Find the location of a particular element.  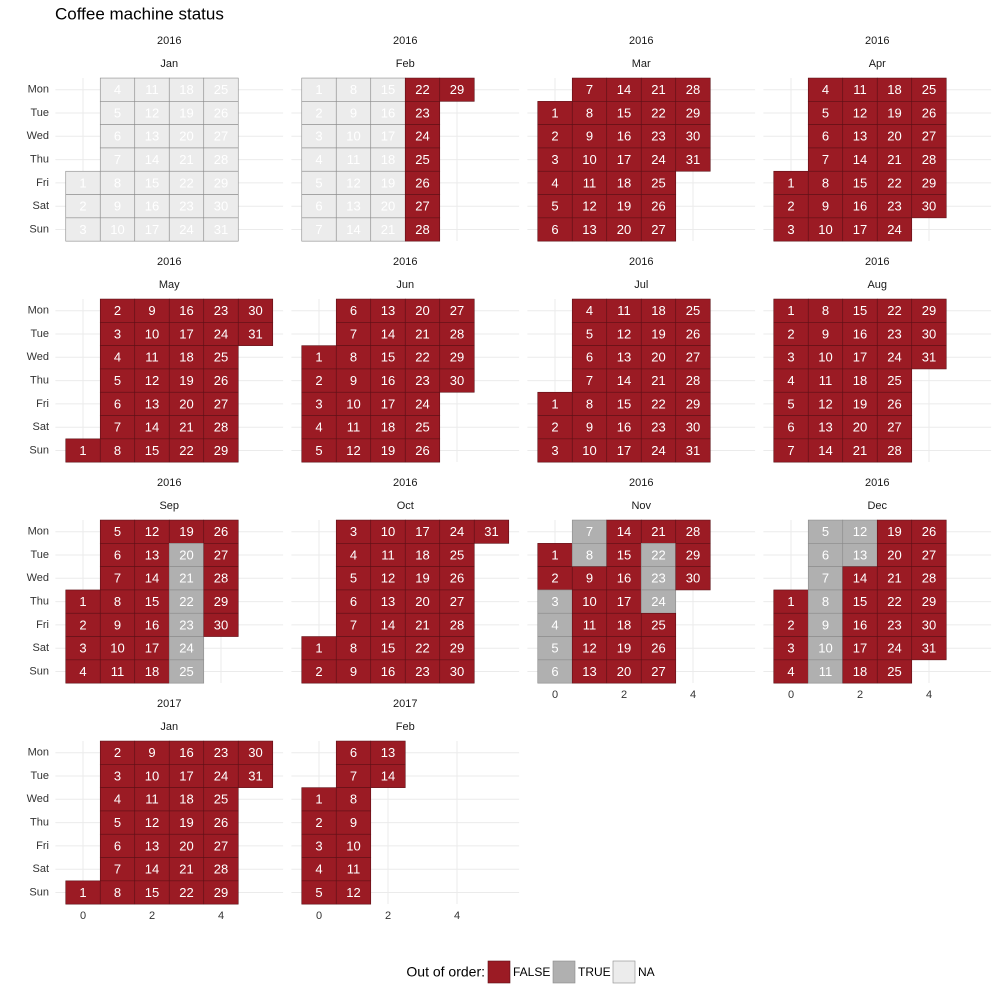

x-tick-label: 4 is located at coordinates (221, 916).